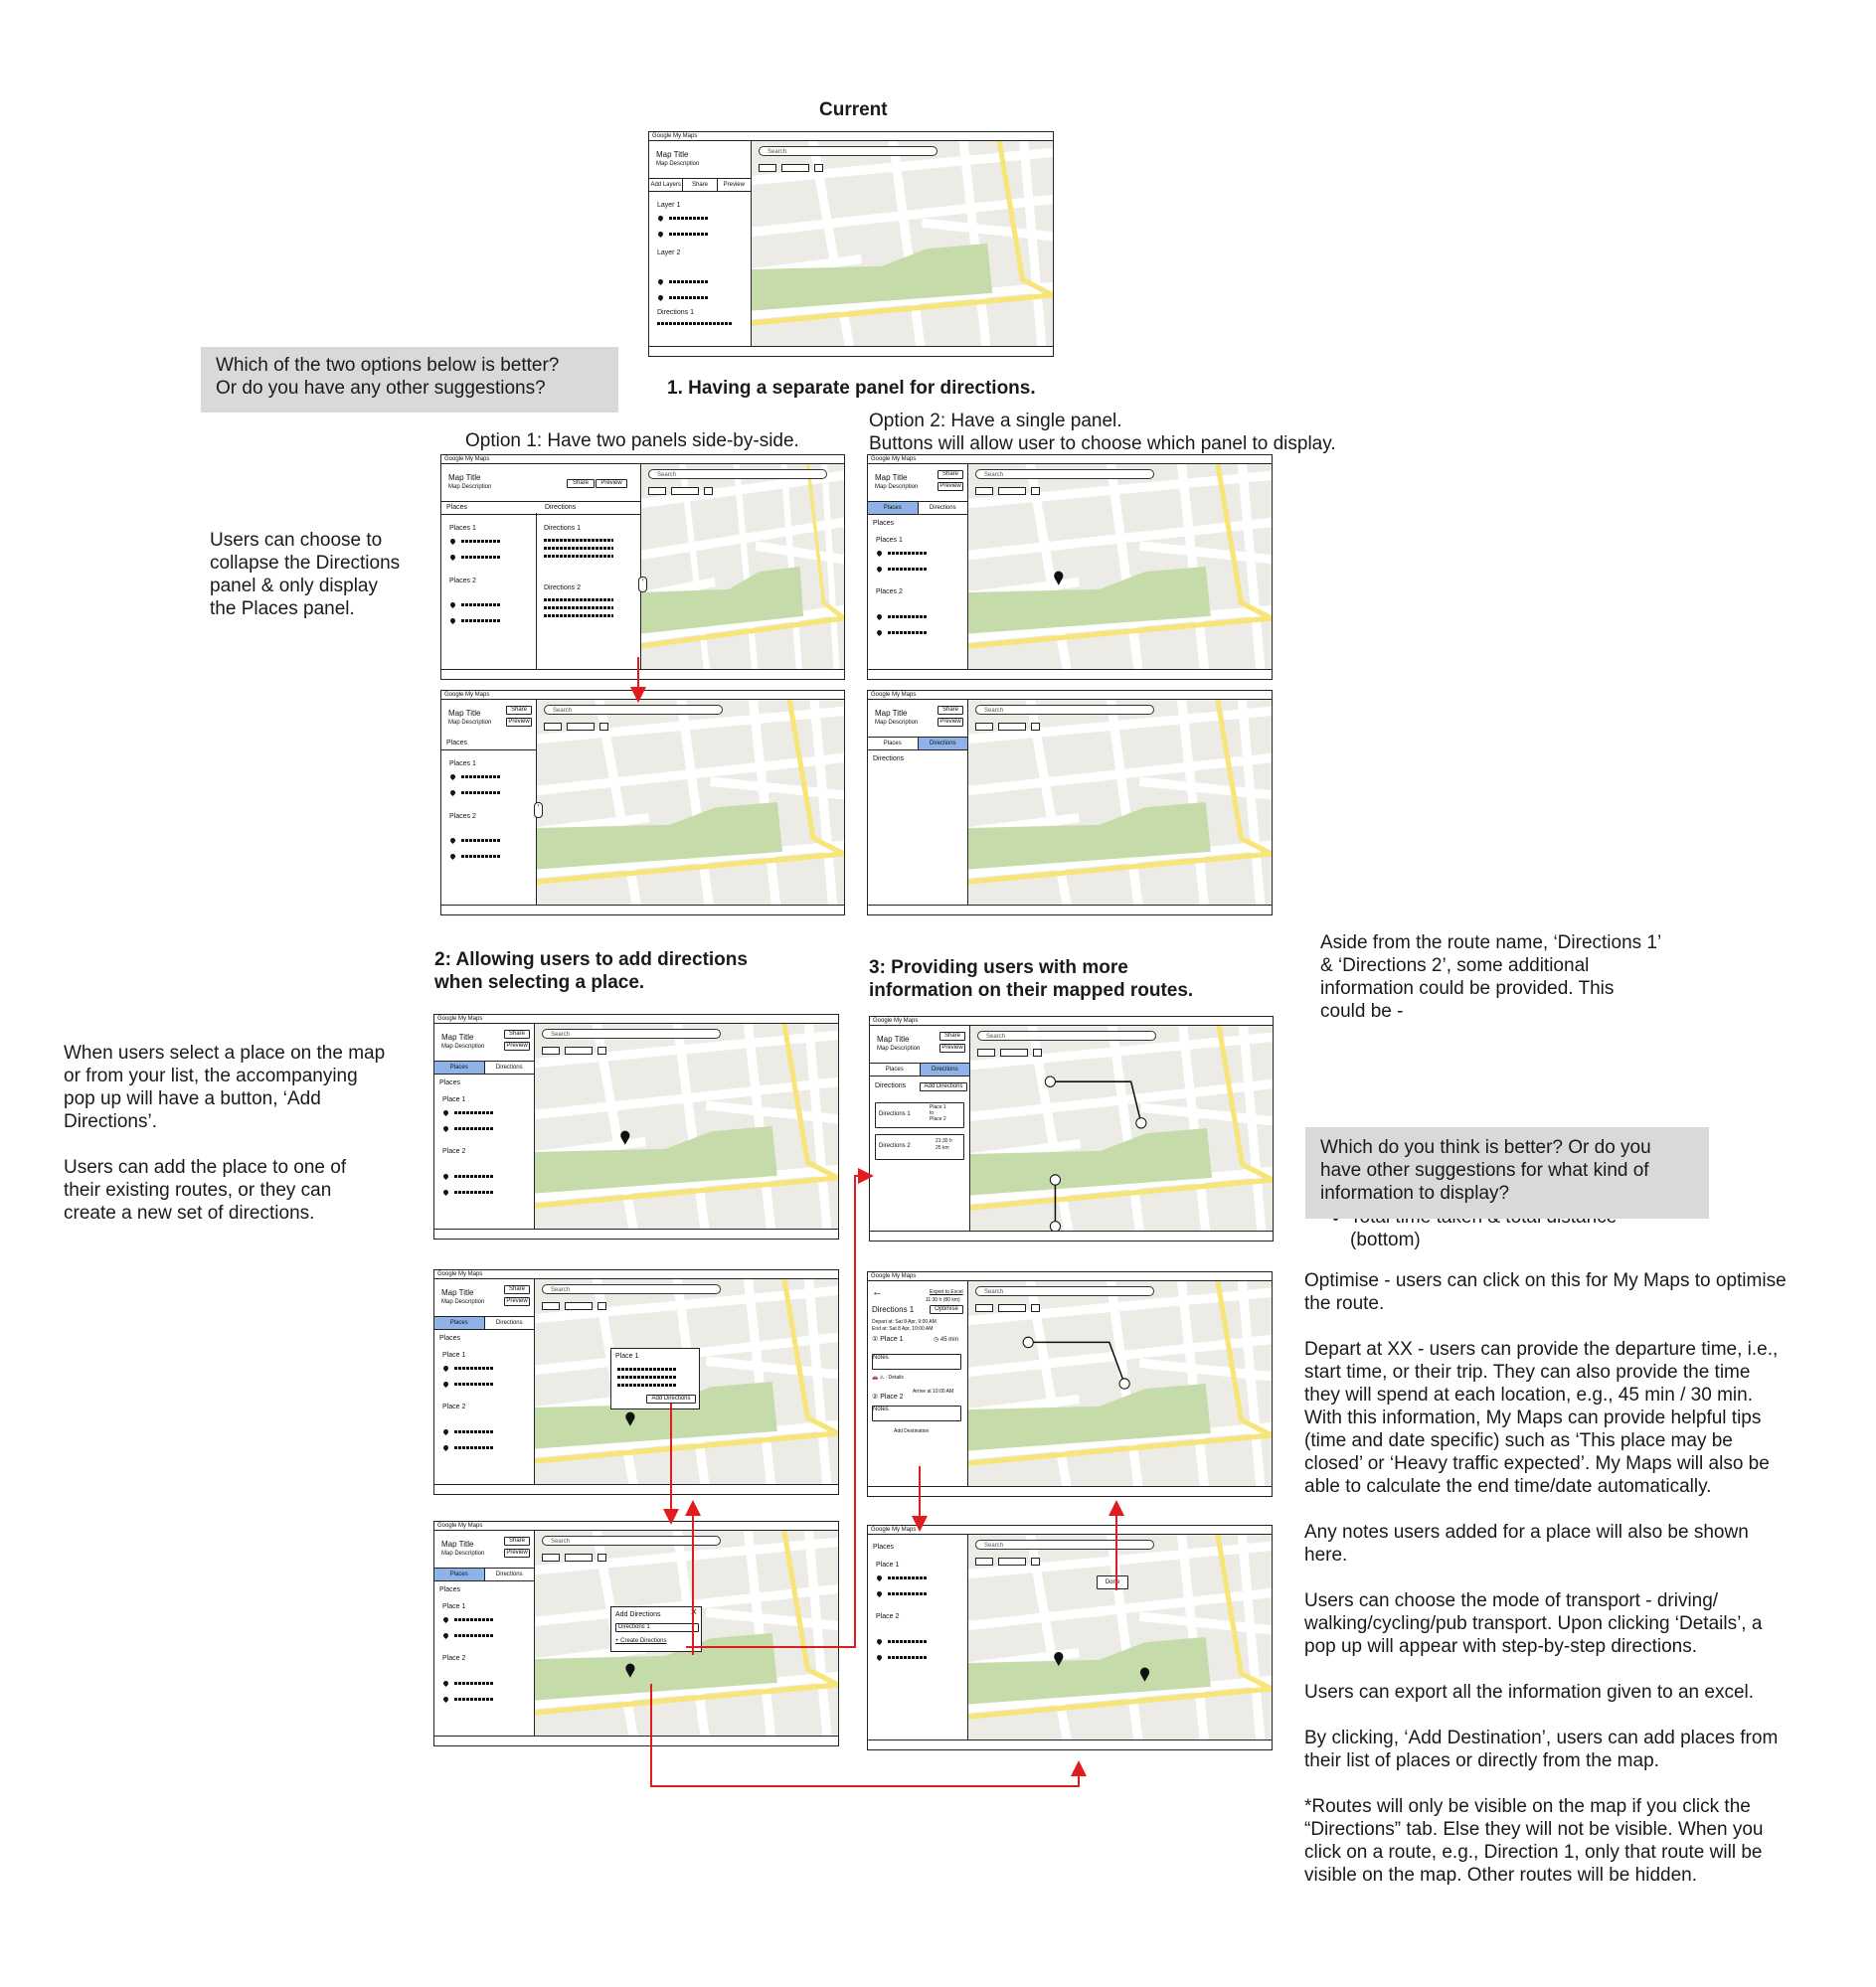  Describe the element at coordinates (657, 1627) in the screenshot. I see `route-option-directions1: Directions 1` at that location.